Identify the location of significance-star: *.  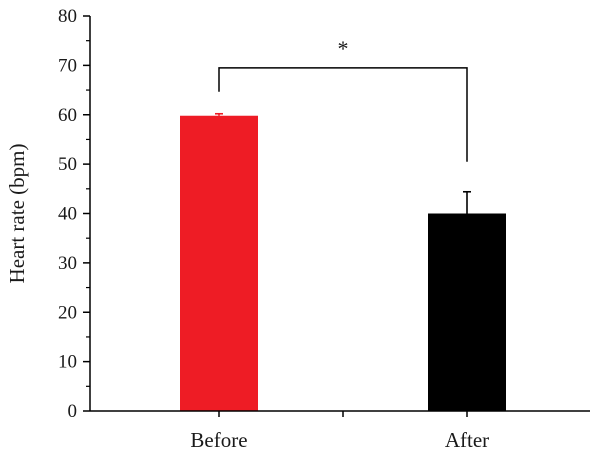
(343, 48).